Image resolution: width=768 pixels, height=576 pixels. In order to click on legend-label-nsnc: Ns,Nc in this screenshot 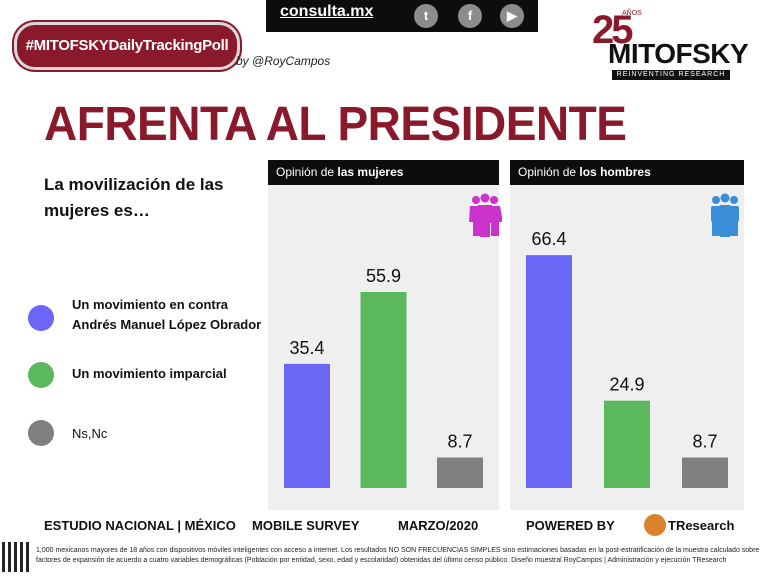, I will do `click(90, 433)`.